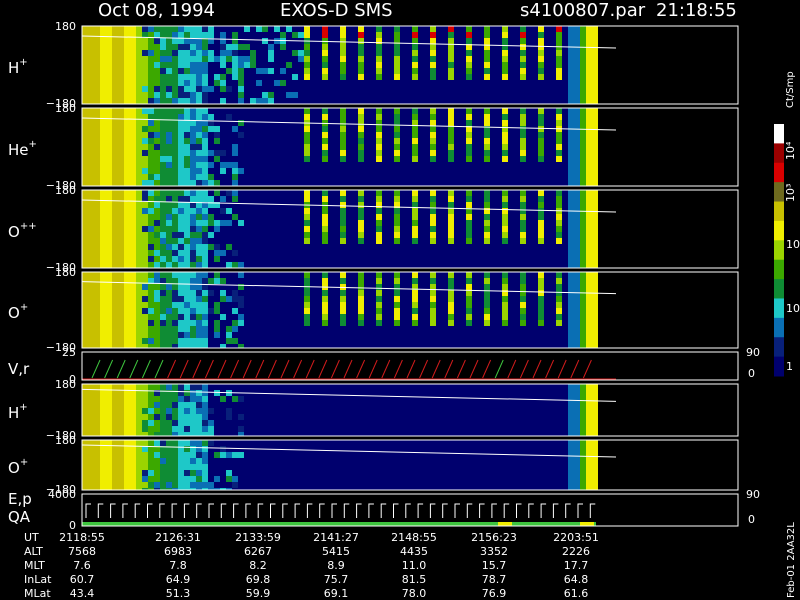  I want to click on velocity-sawtooth, so click(524, 369).